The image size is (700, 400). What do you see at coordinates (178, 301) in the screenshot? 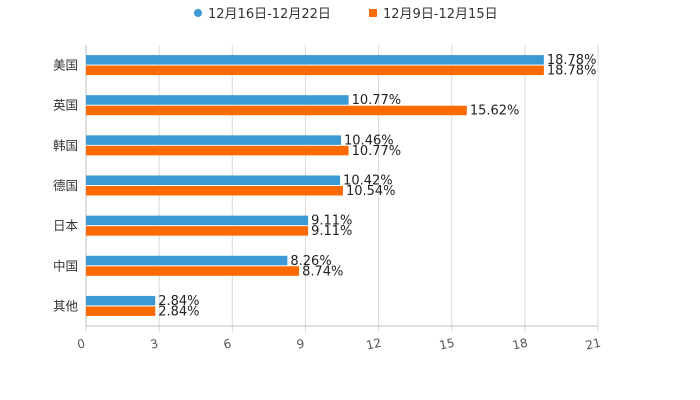
I see `data-label-series-1: 2.84%` at bounding box center [178, 301].